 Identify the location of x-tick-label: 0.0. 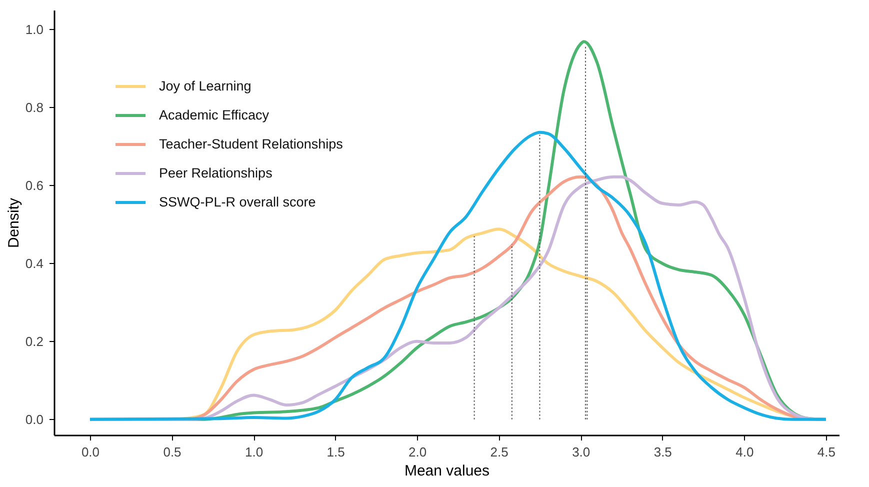
(90, 452).